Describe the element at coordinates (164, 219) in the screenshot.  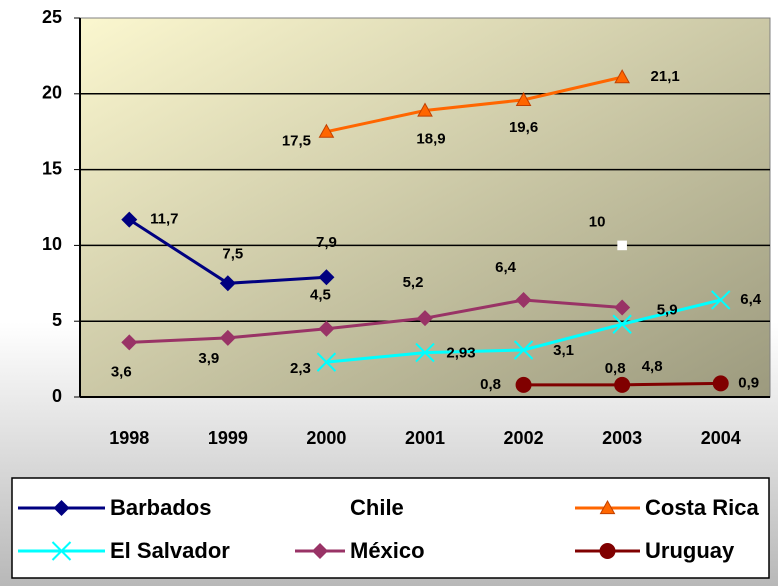
I see `data-label: 11,7` at that location.